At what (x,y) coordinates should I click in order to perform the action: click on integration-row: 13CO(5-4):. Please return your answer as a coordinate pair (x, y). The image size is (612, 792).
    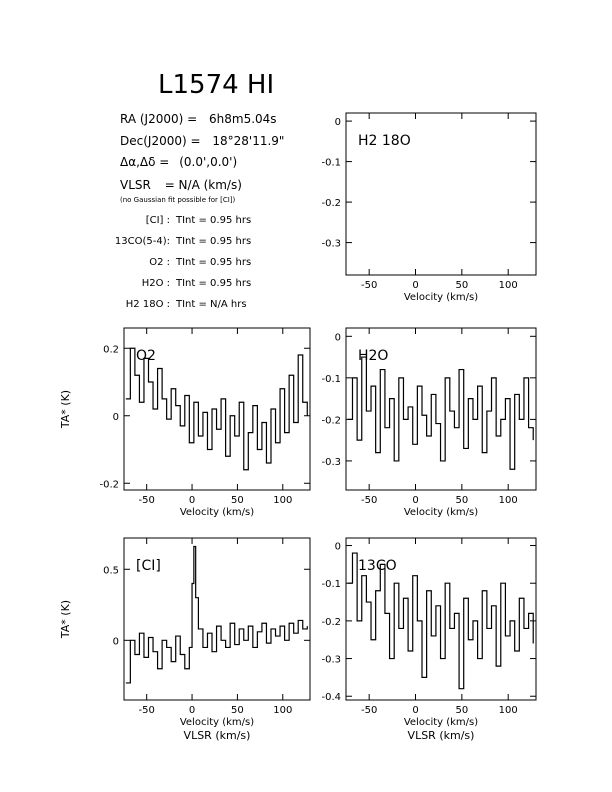
    Looking at the image, I should click on (142, 241).